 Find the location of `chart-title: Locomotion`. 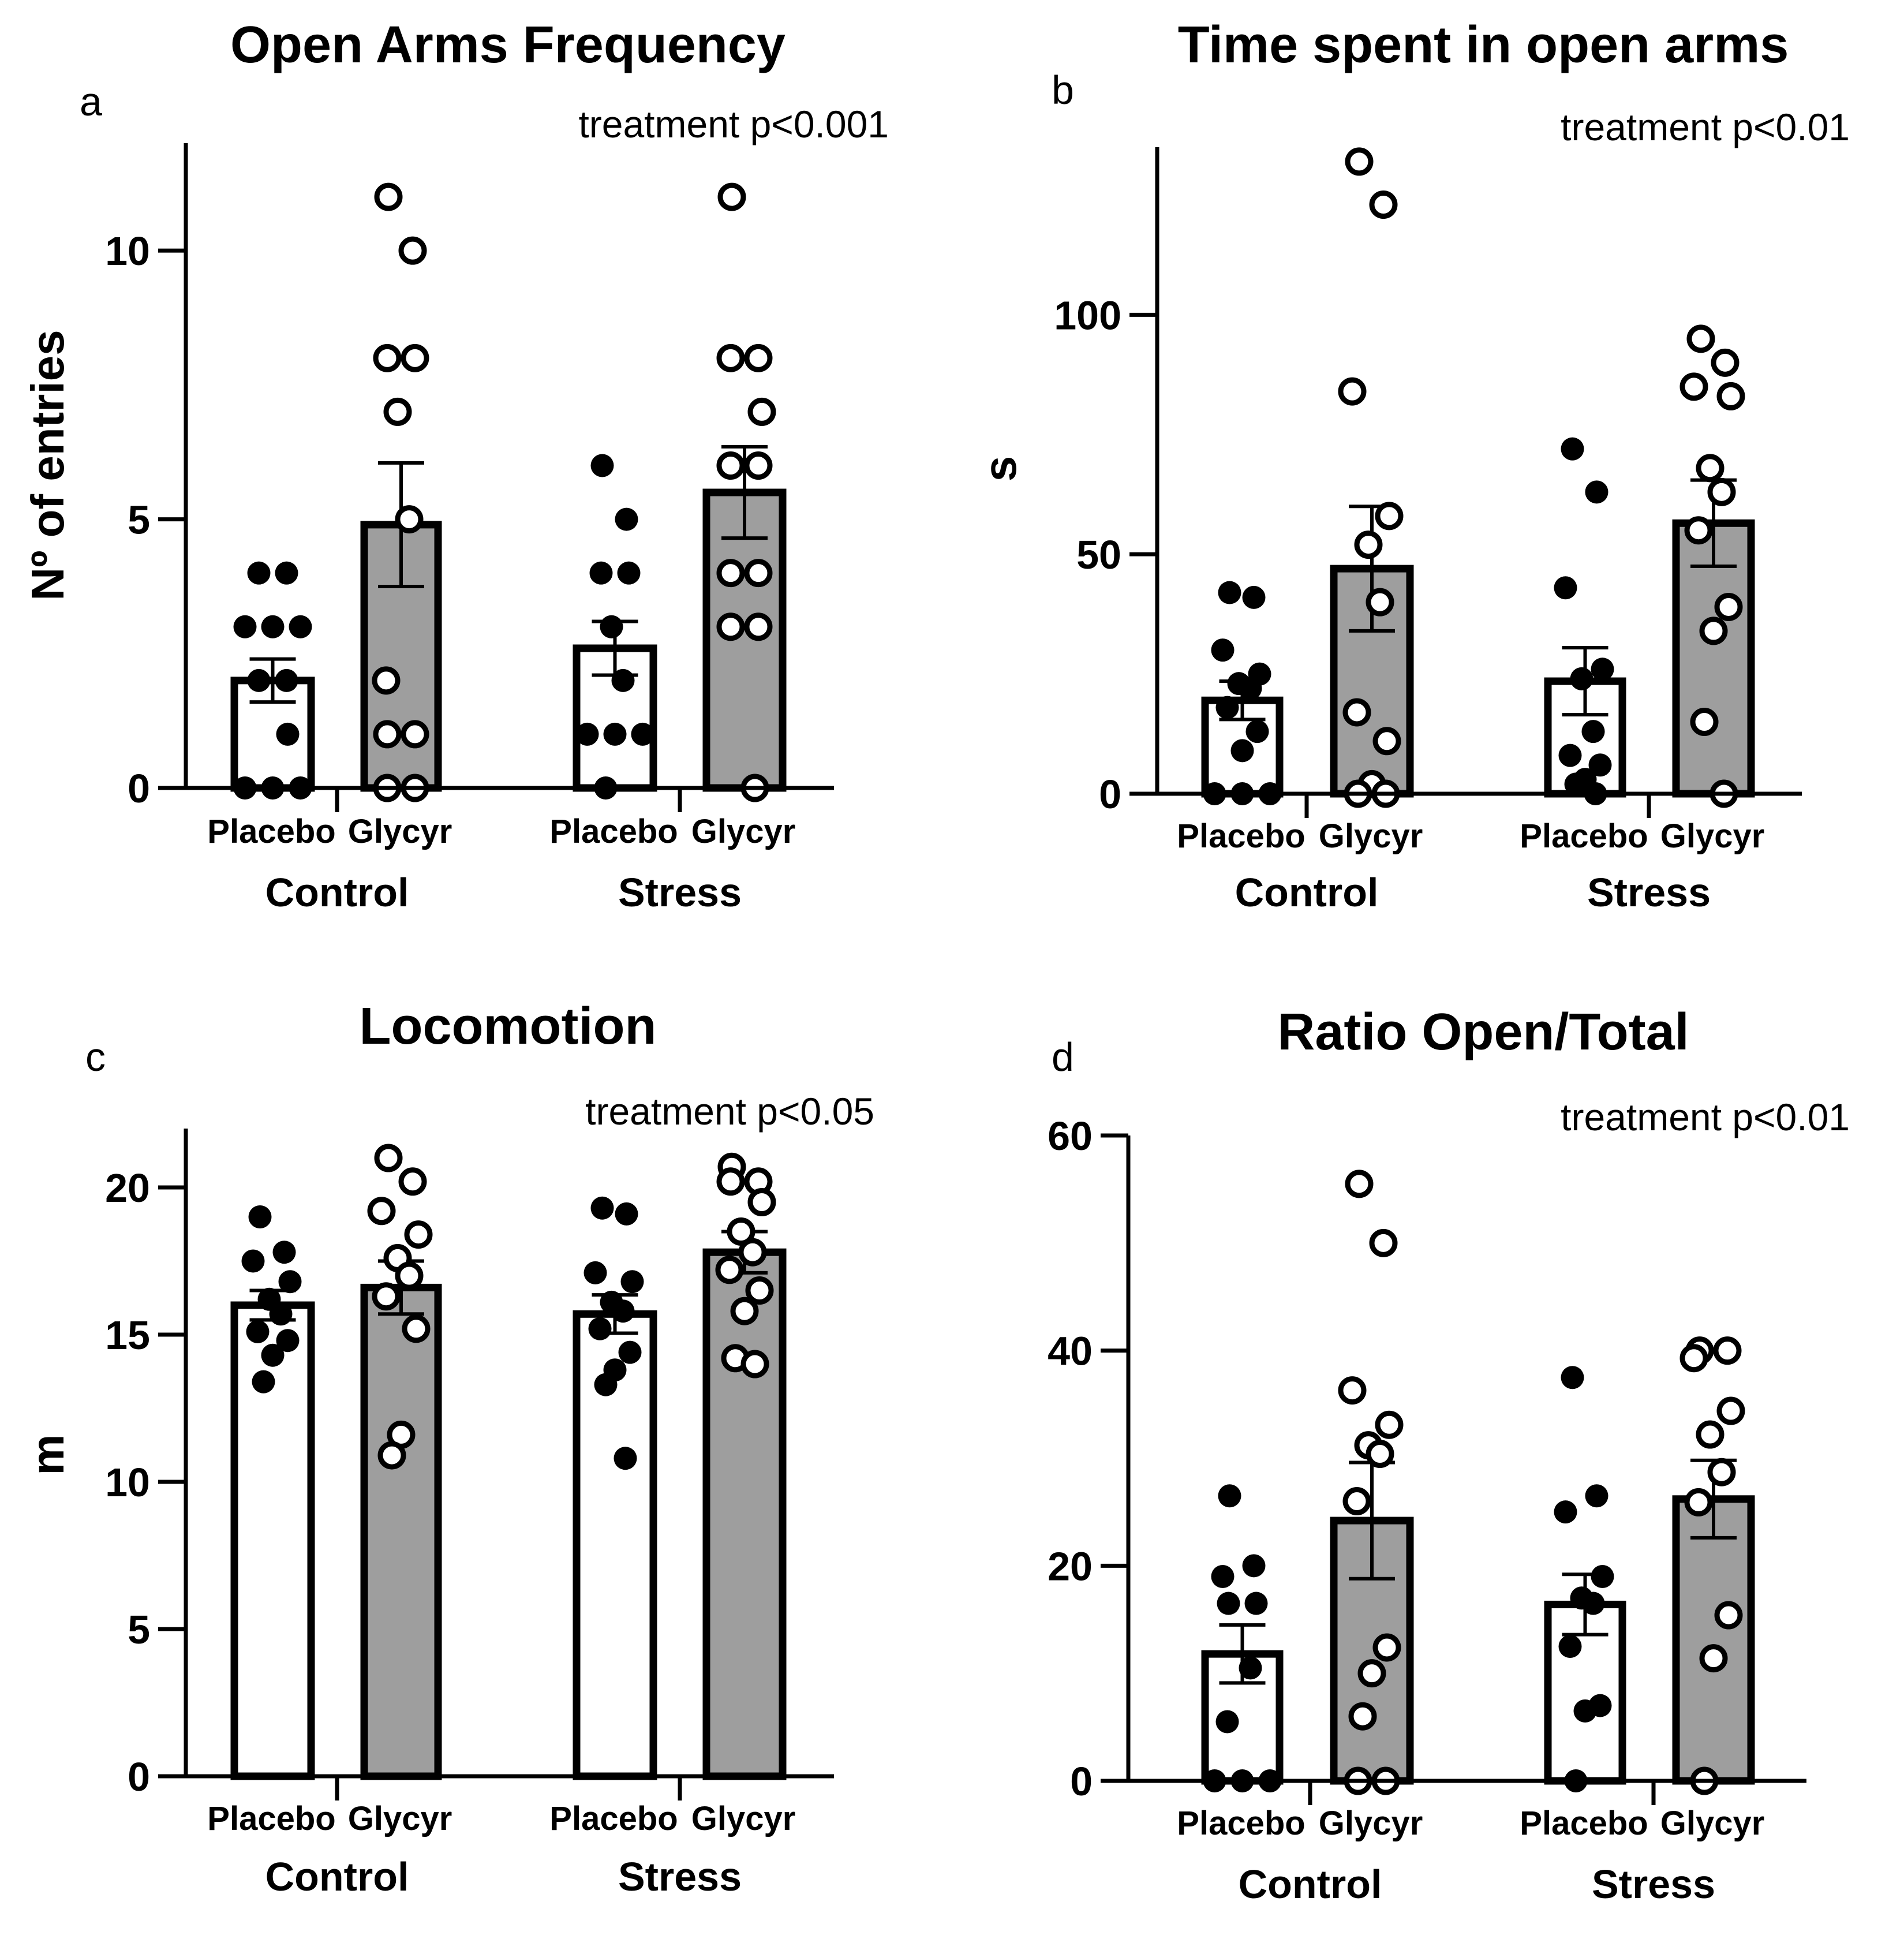

chart-title: Locomotion is located at coordinates (509, 1026).